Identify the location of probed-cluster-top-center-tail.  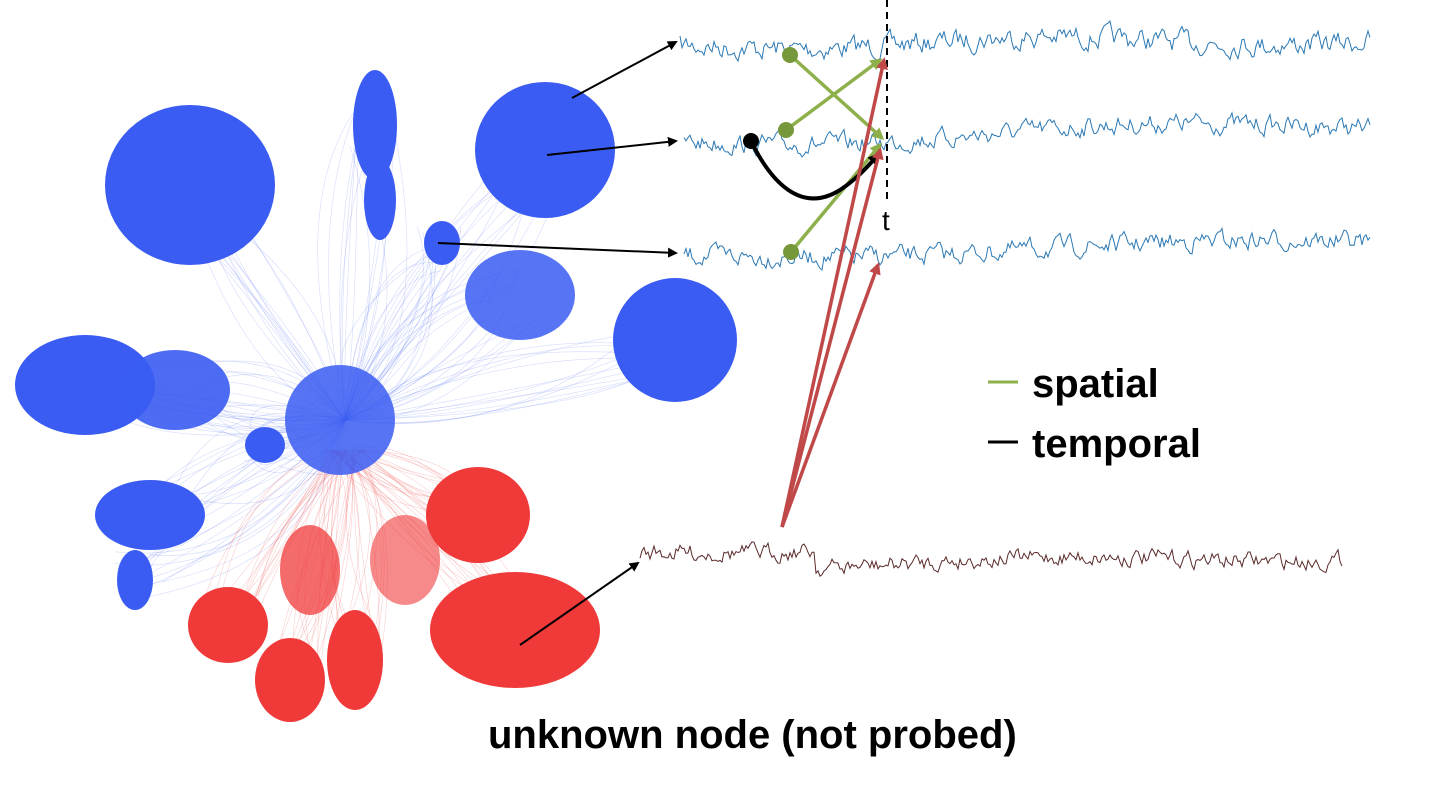
(380, 200).